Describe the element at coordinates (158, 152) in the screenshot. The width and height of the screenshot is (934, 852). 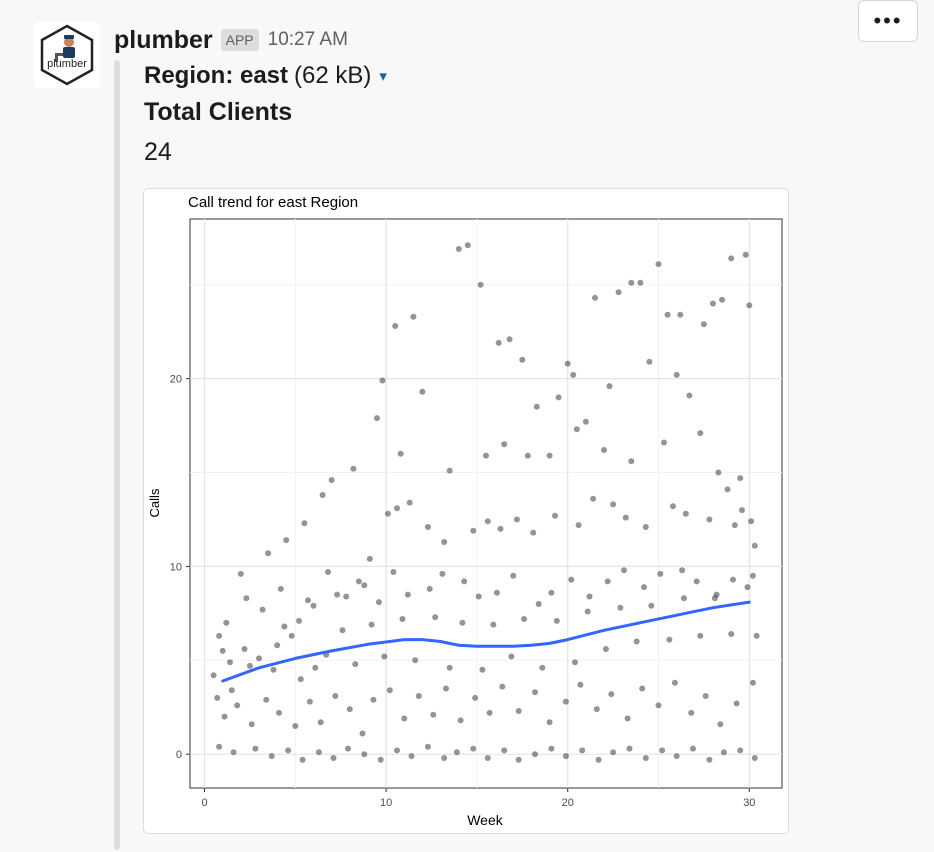
I see `field-value: 24` at that location.